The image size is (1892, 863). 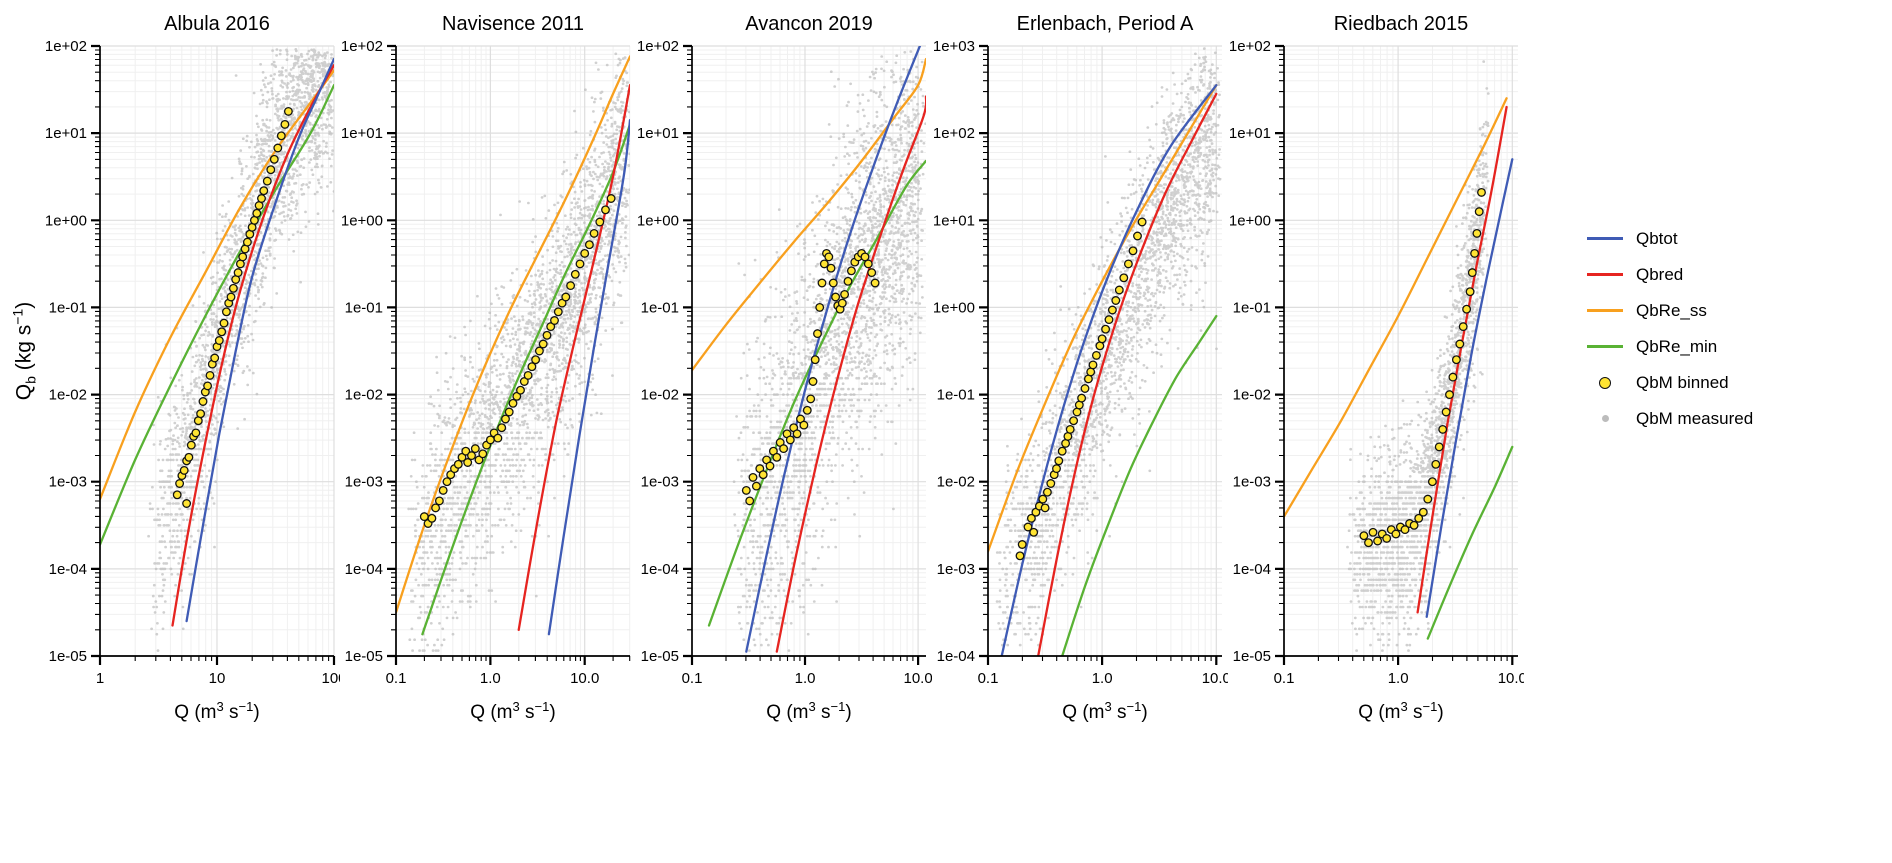 What do you see at coordinates (513, 24) in the screenshot?
I see `panel-title: Navisence 2011` at bounding box center [513, 24].